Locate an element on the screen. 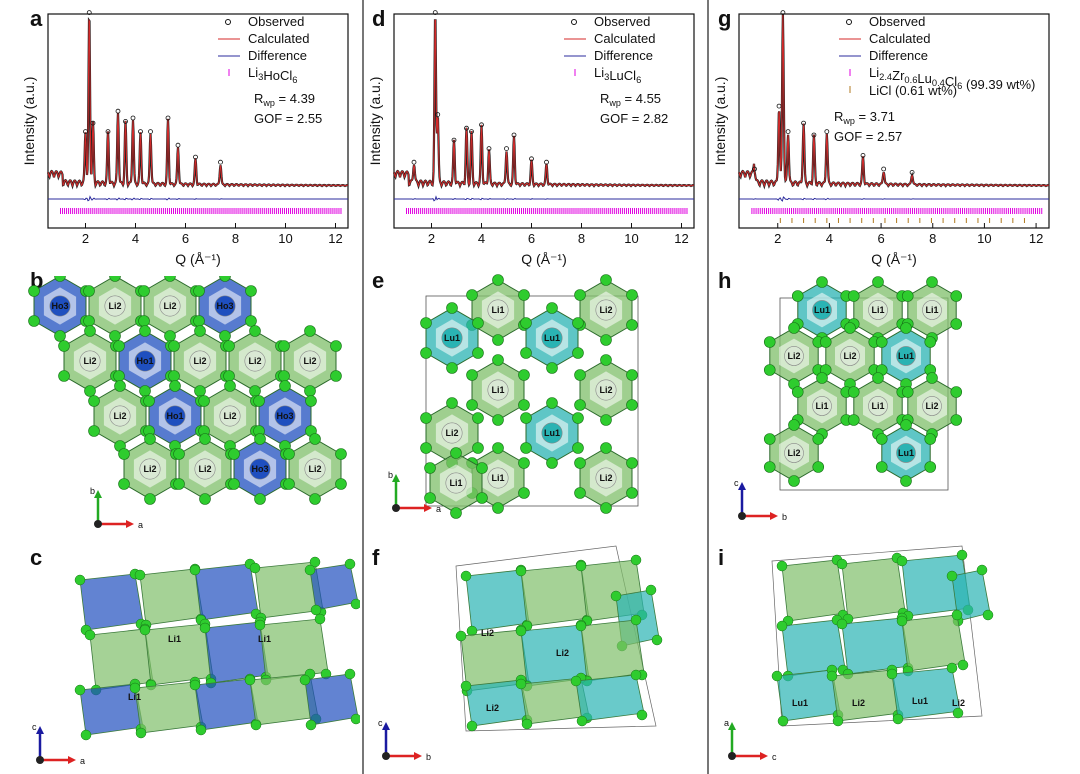 Image resolution: width=1080 pixels, height=774 pixels. gof-value: GOF = 2.82 is located at coordinates (634, 118).